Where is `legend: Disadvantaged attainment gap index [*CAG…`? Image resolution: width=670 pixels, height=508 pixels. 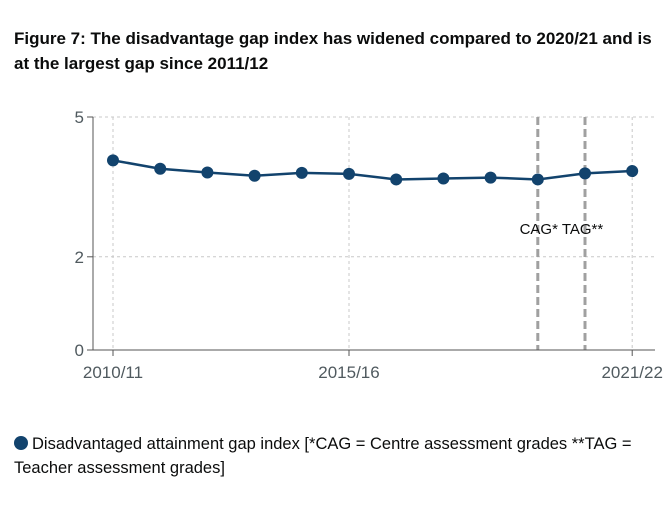
legend: Disadvantaged attainment gap index [*CAG… is located at coordinates (339, 456).